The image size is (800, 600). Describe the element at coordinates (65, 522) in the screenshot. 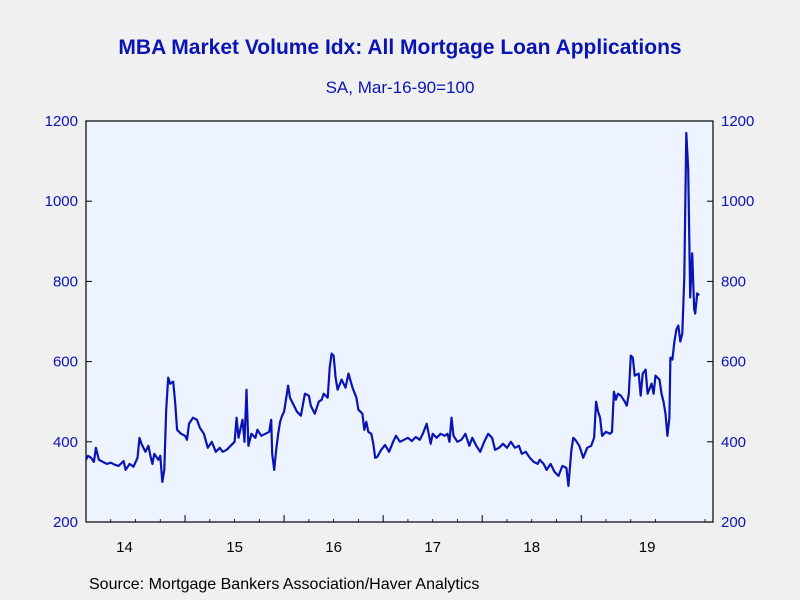

I see `y-tick-label-left: 200` at that location.